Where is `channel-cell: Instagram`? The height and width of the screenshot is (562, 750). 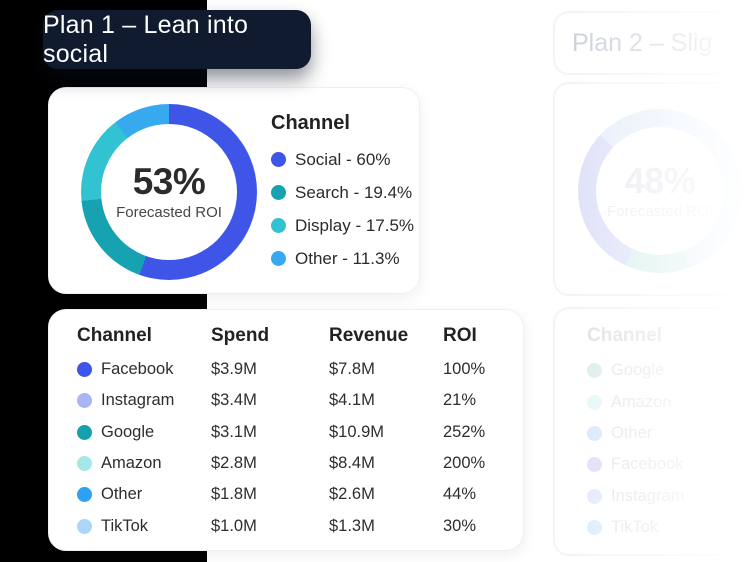 channel-cell: Instagram is located at coordinates (144, 400).